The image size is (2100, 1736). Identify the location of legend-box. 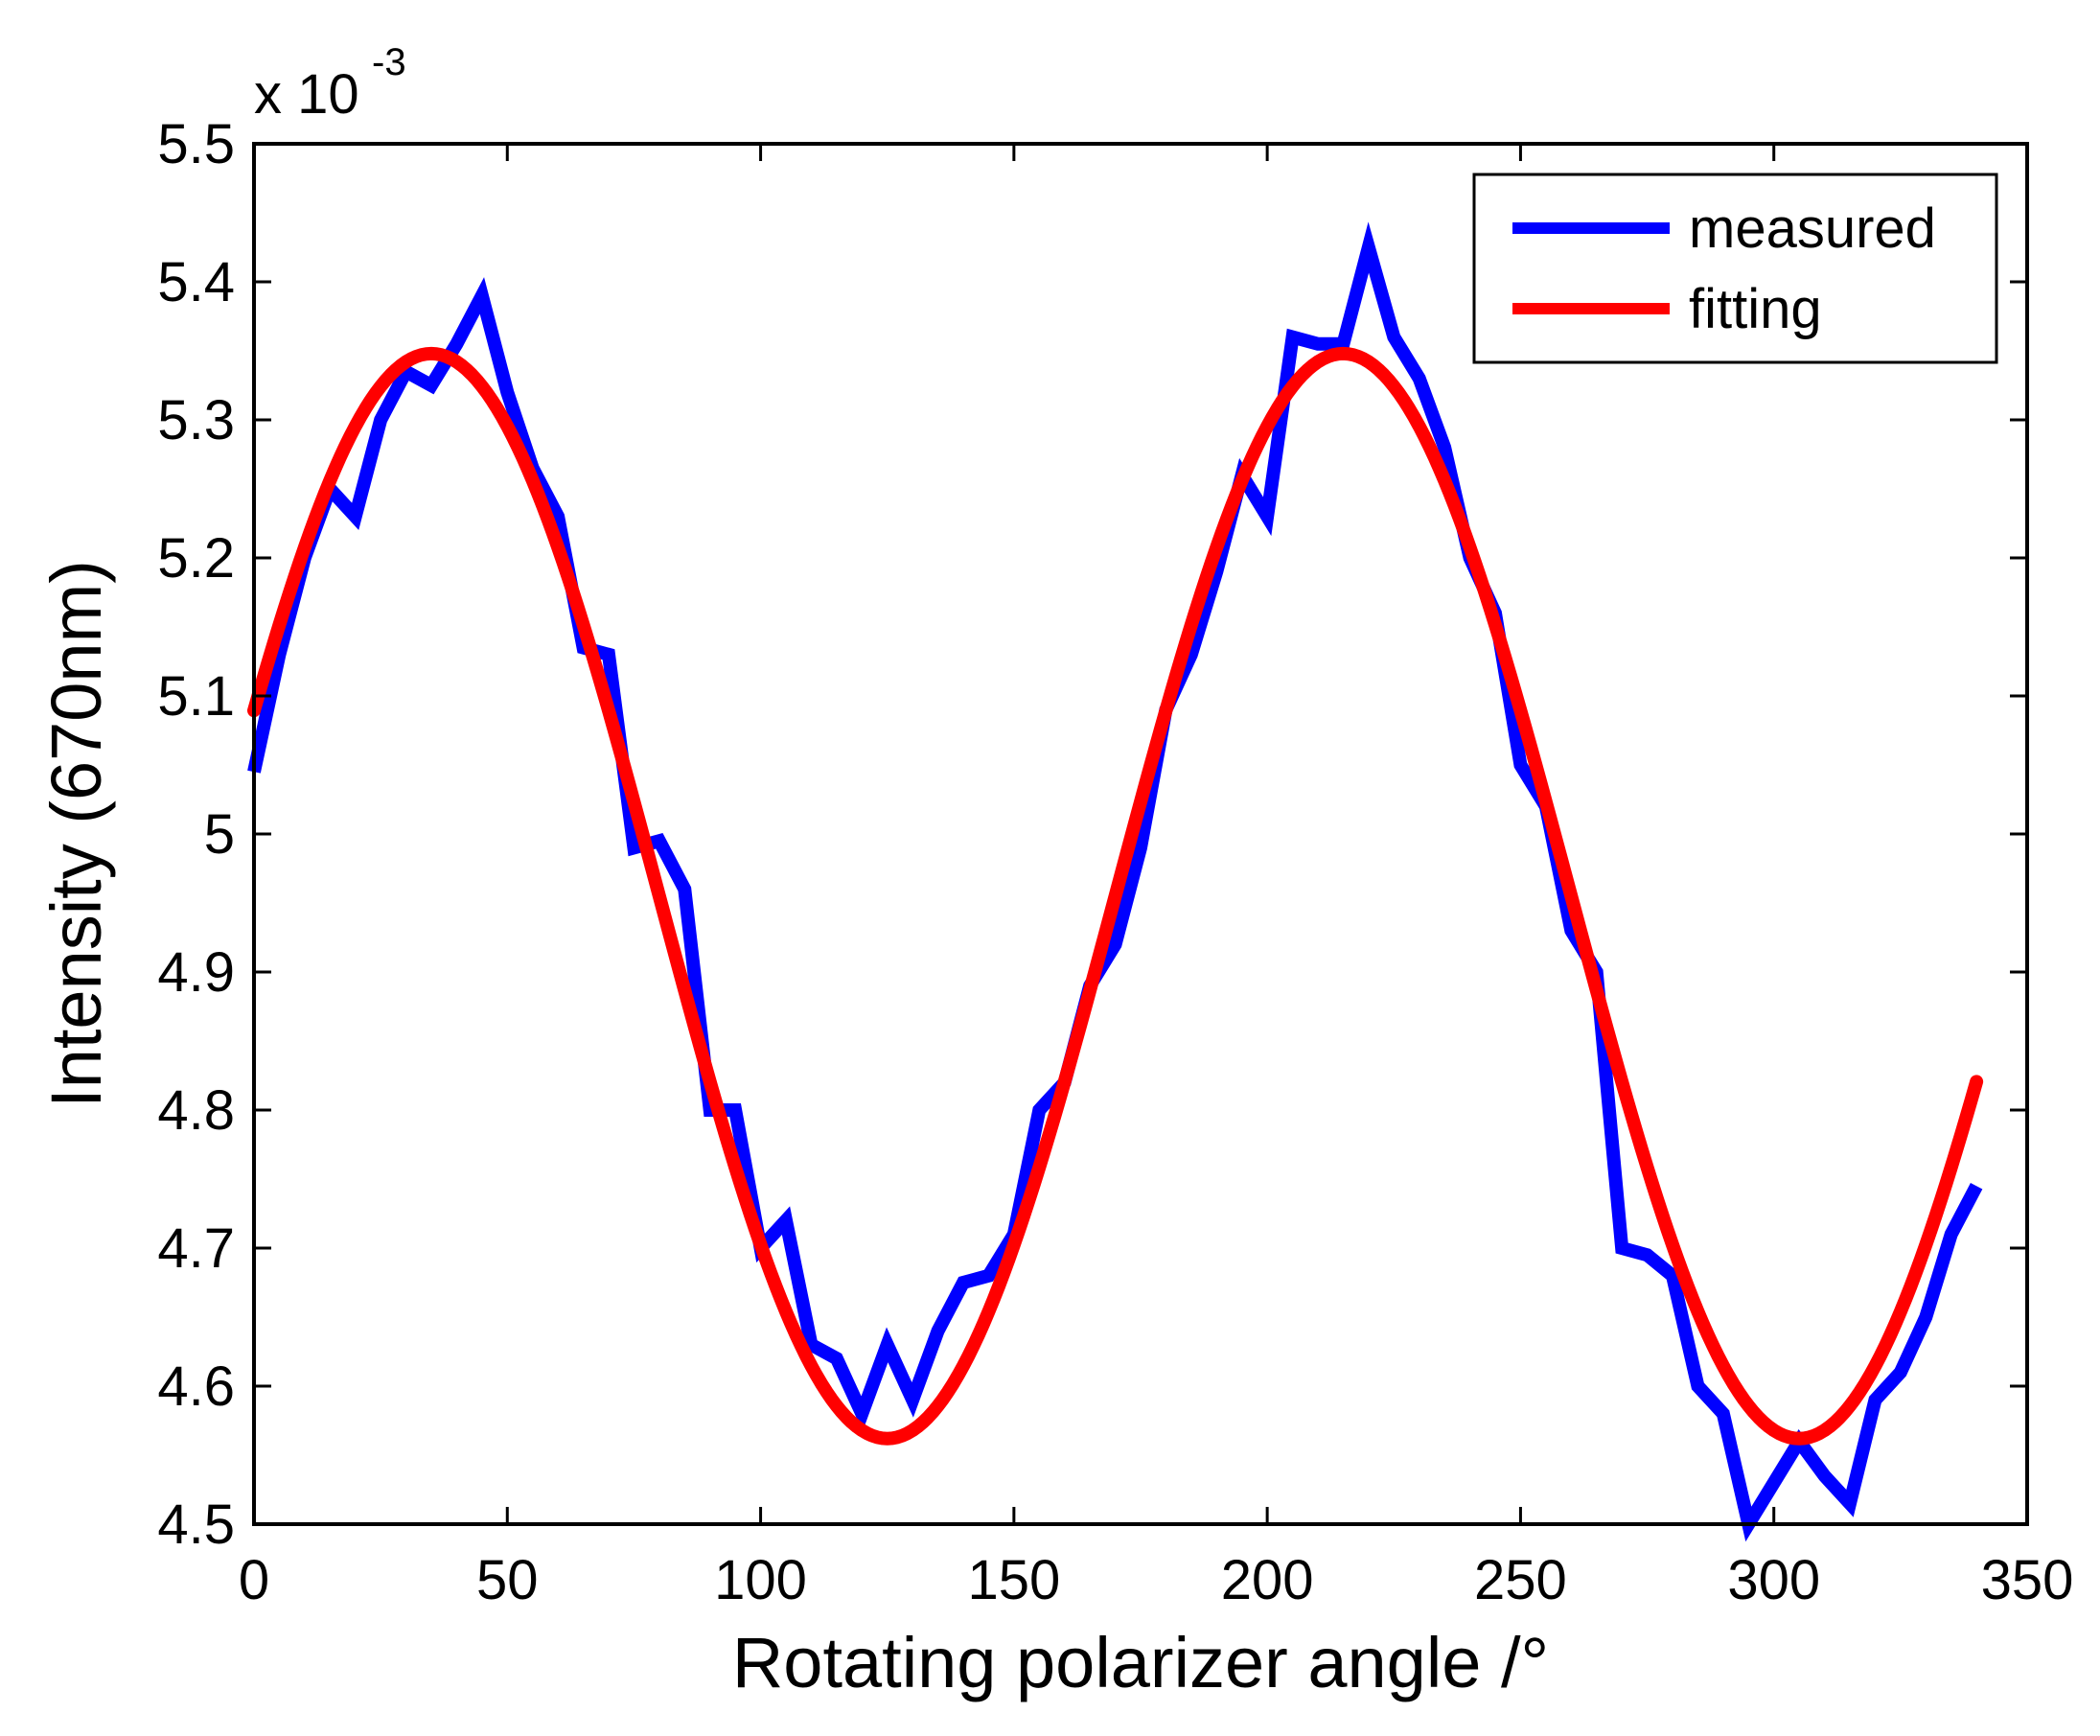
(1735, 268).